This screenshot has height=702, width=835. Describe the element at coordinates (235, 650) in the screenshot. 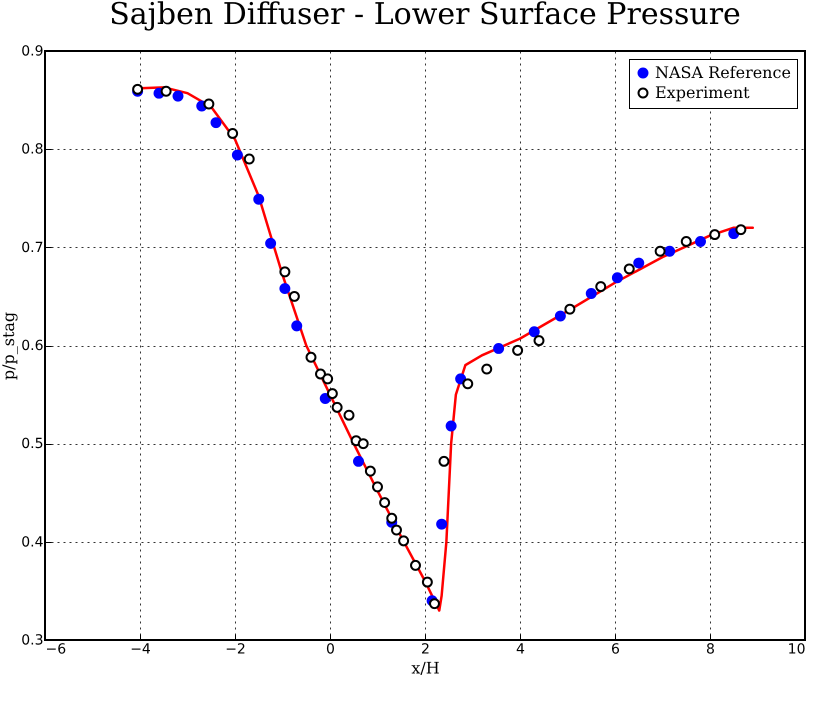

I see `x-tick-label: −2` at that location.